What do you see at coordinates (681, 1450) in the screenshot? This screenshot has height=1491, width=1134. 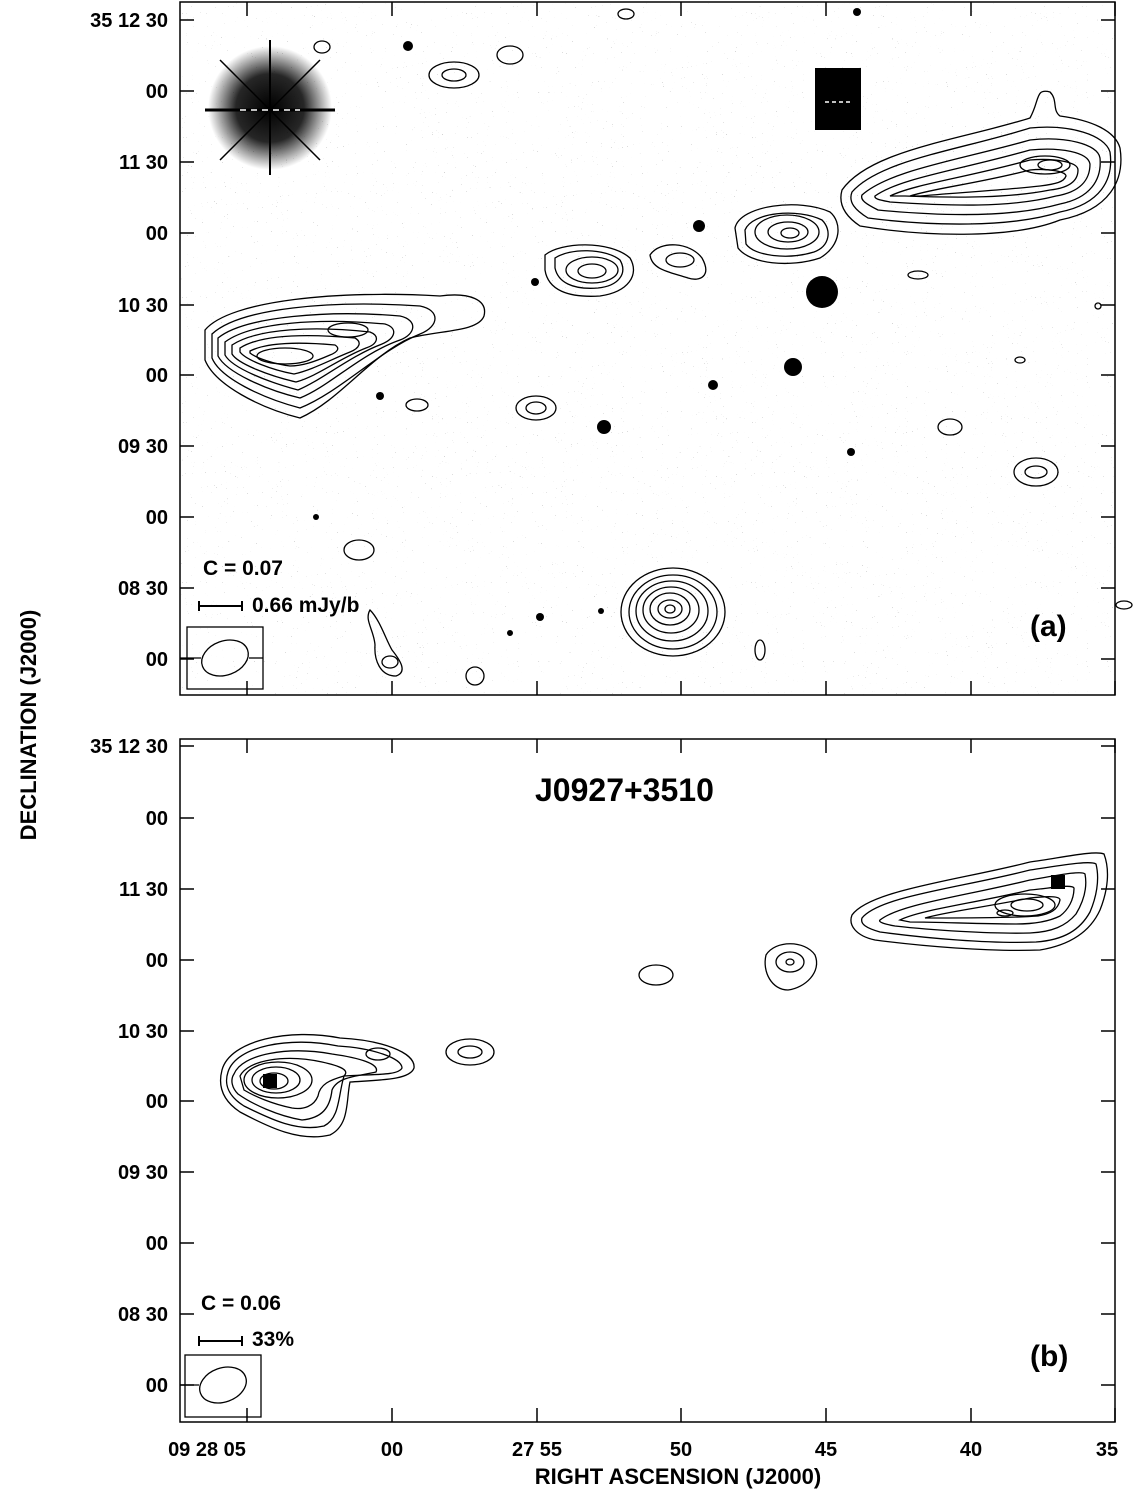 I see `ra-tick-label: 50` at bounding box center [681, 1450].